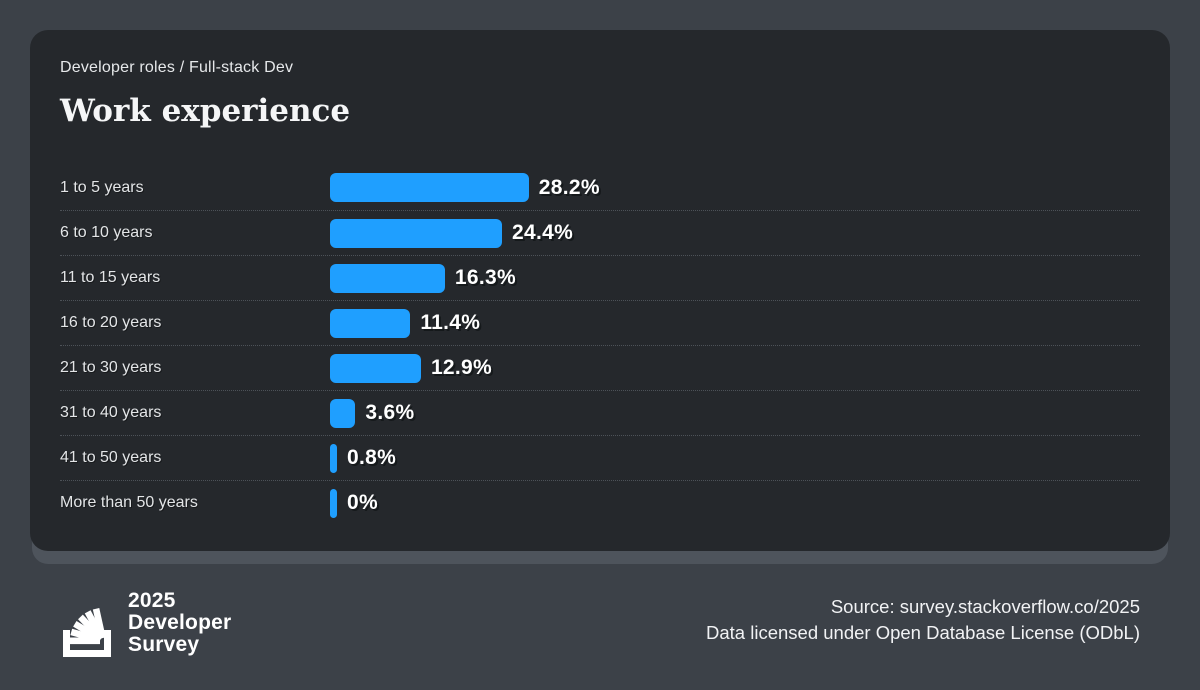 The height and width of the screenshot is (690, 1200). I want to click on survey-brand: 2025 Developer Survey, so click(145, 621).